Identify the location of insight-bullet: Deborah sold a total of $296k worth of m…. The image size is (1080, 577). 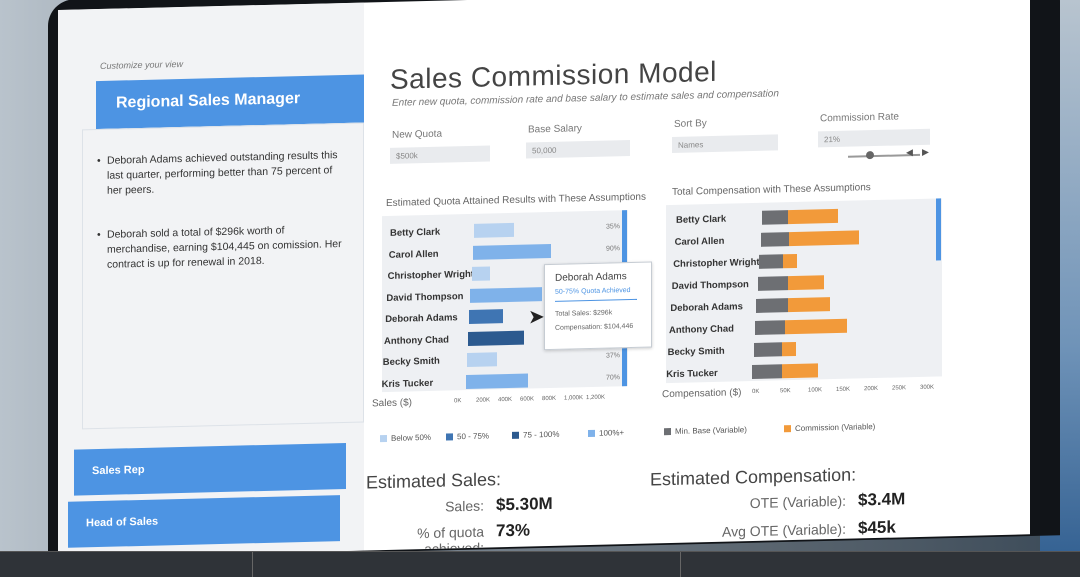
(227, 247).